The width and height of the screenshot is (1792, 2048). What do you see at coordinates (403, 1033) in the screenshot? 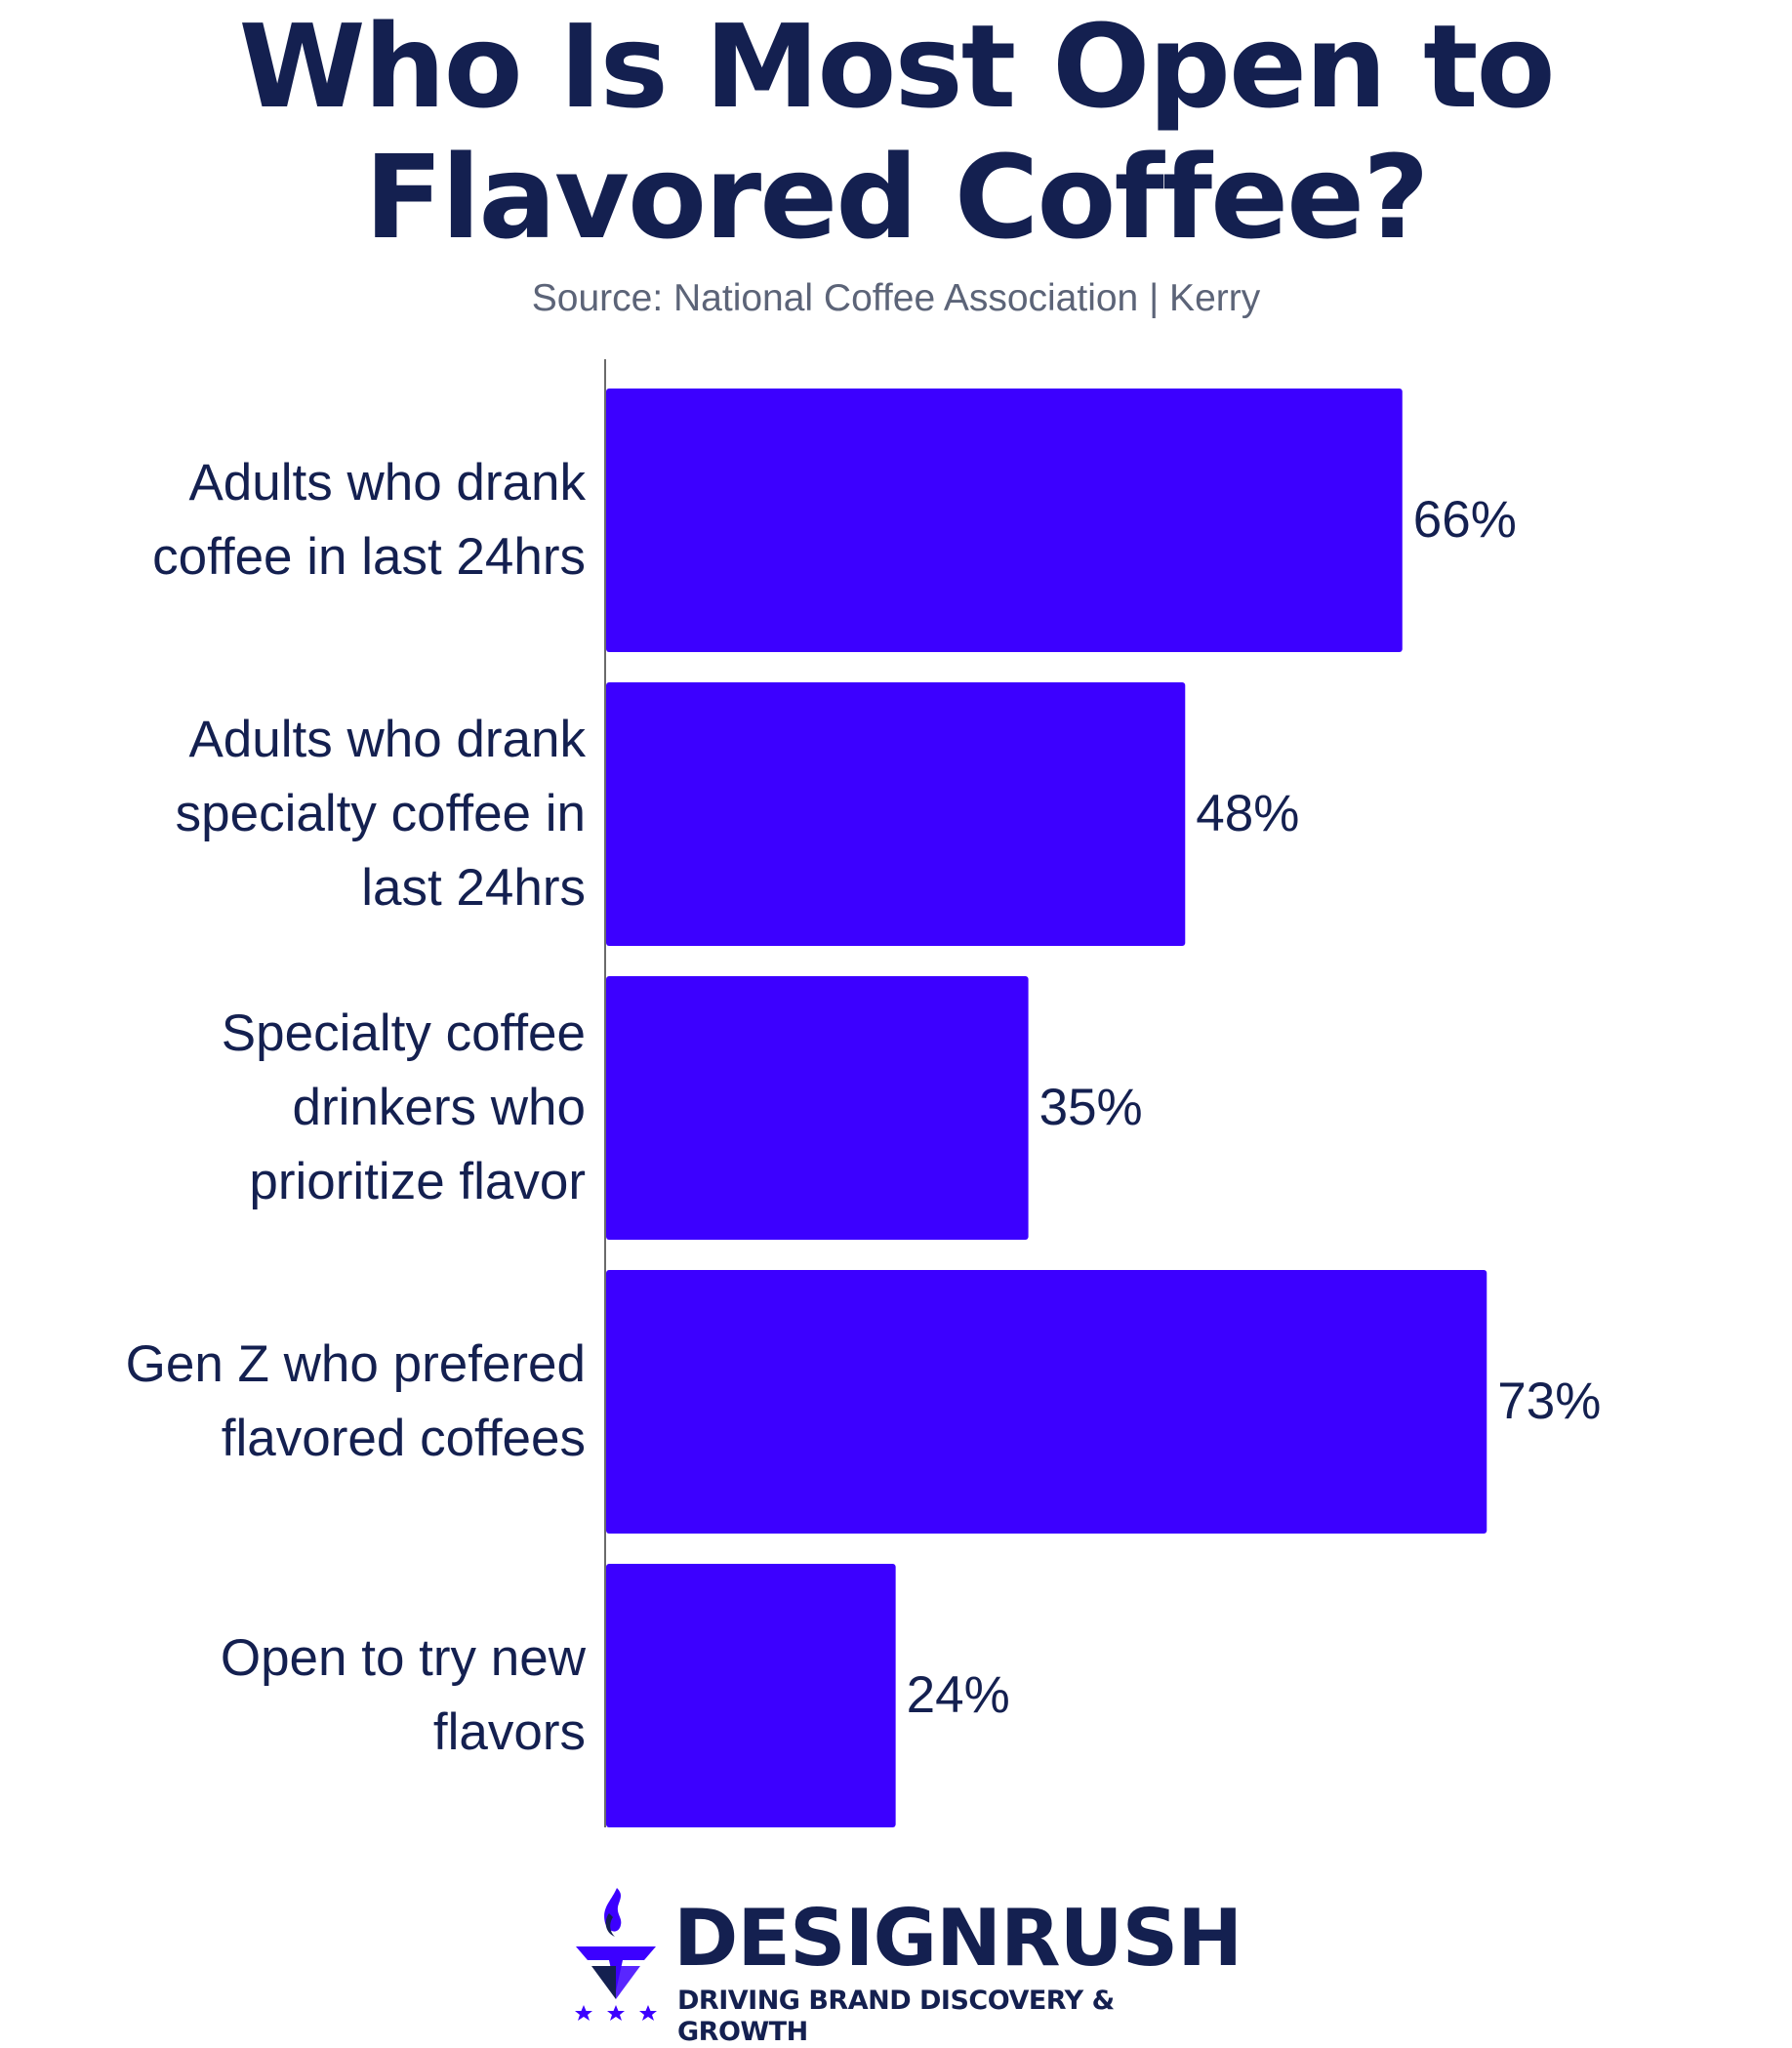
I see `category-label-3-line-1: Specialty coffee` at bounding box center [403, 1033].